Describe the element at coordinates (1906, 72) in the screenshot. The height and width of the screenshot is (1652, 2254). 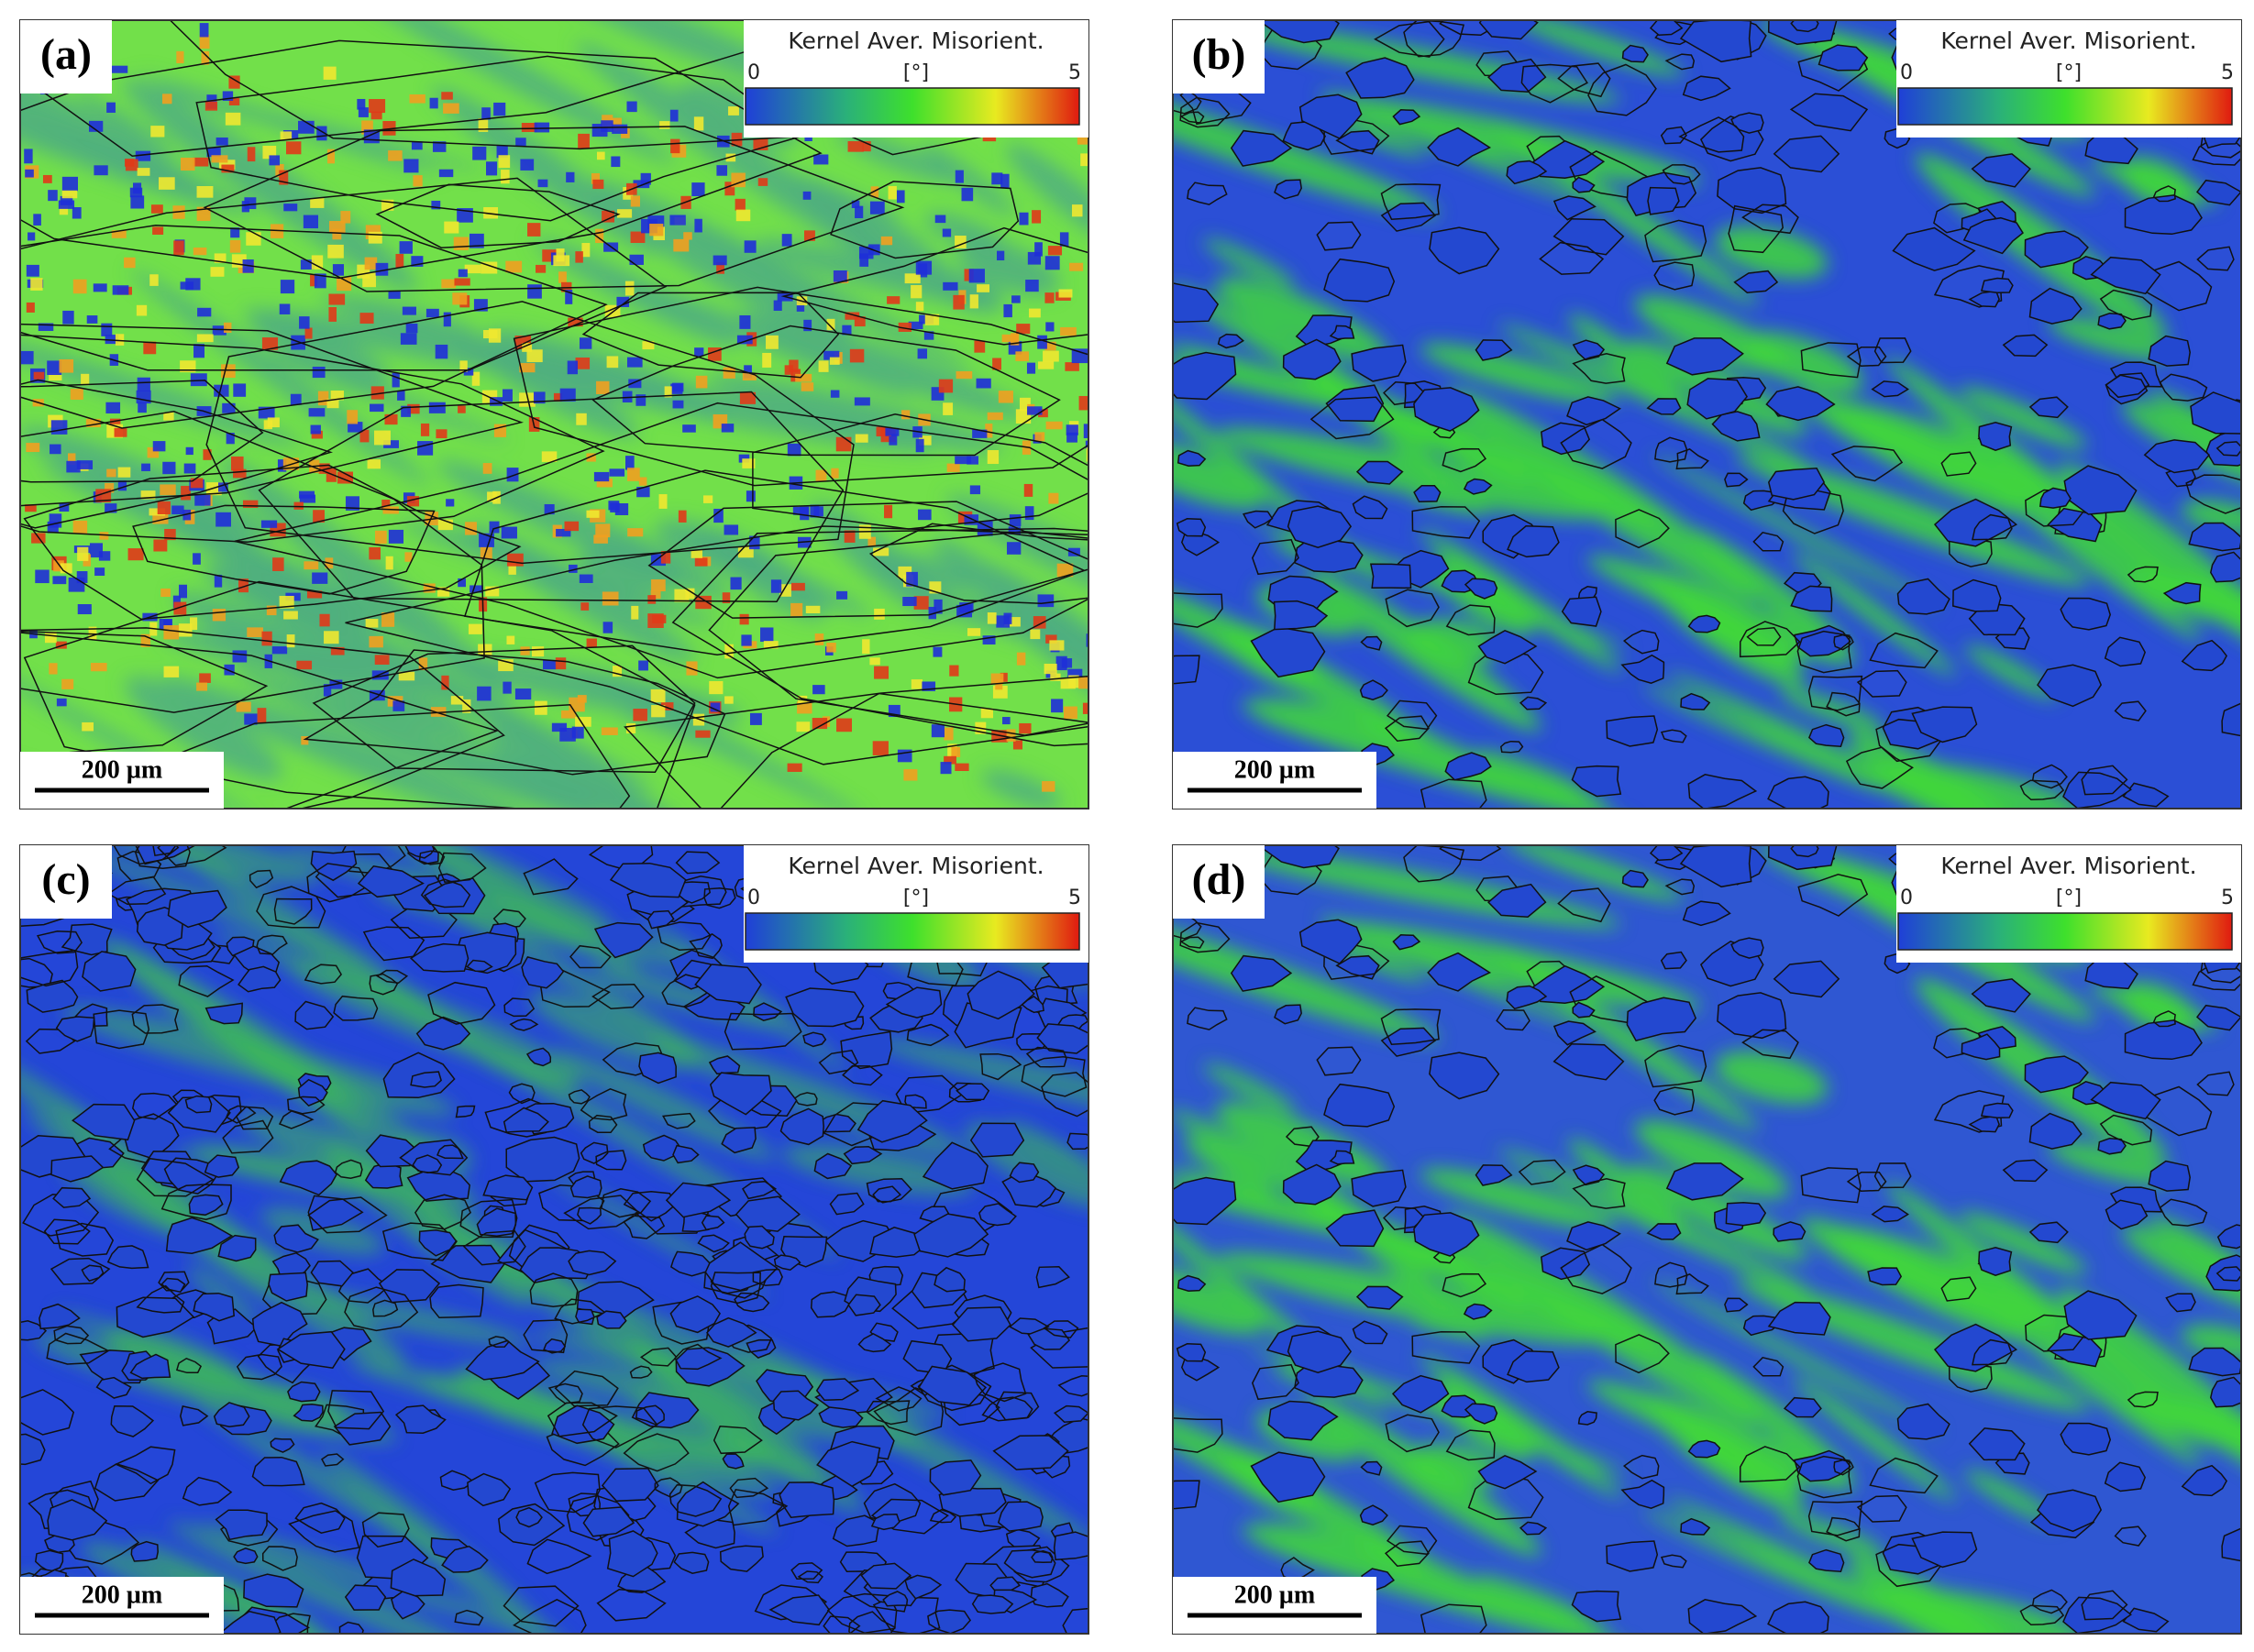
I see `colorbar-min: 0` at that location.